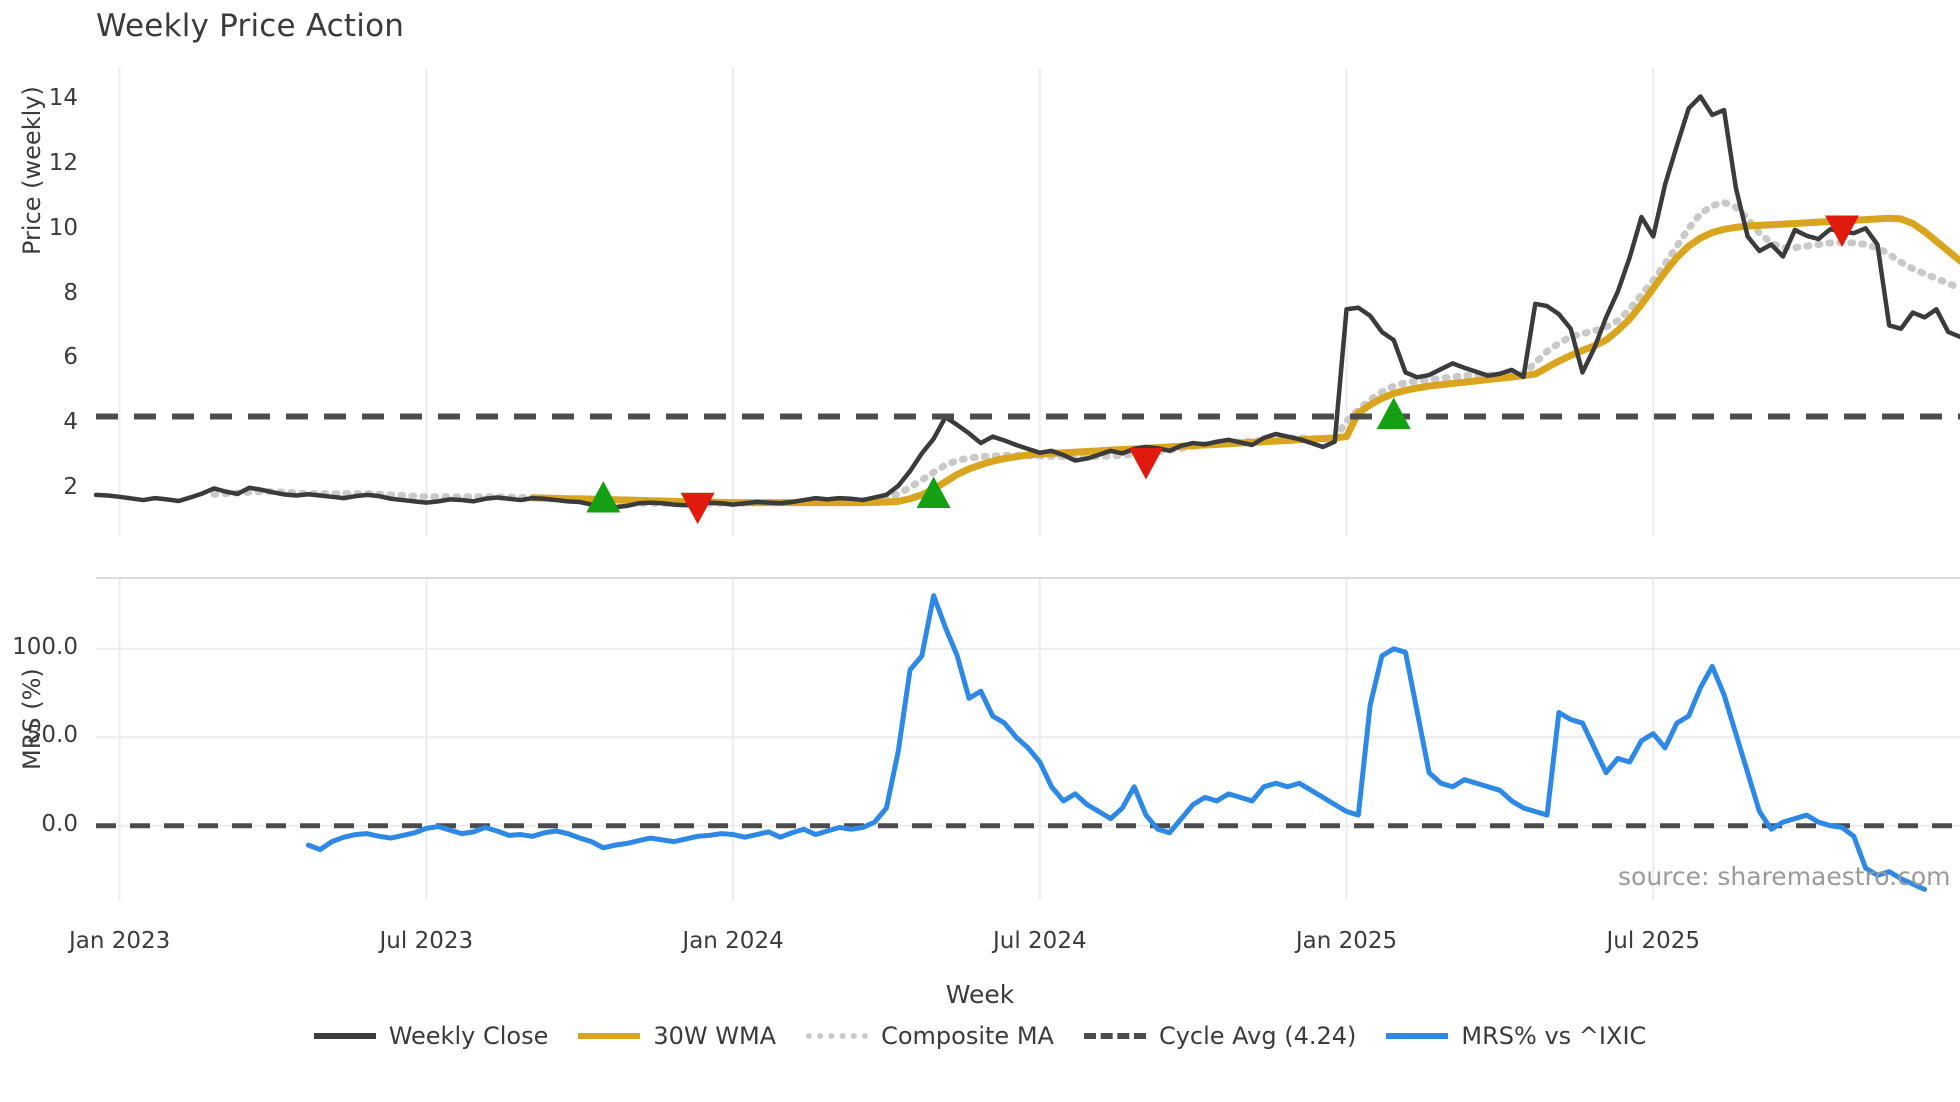  Describe the element at coordinates (59, 823) in the screenshot. I see `mrs-y-tick: 0.0` at that location.